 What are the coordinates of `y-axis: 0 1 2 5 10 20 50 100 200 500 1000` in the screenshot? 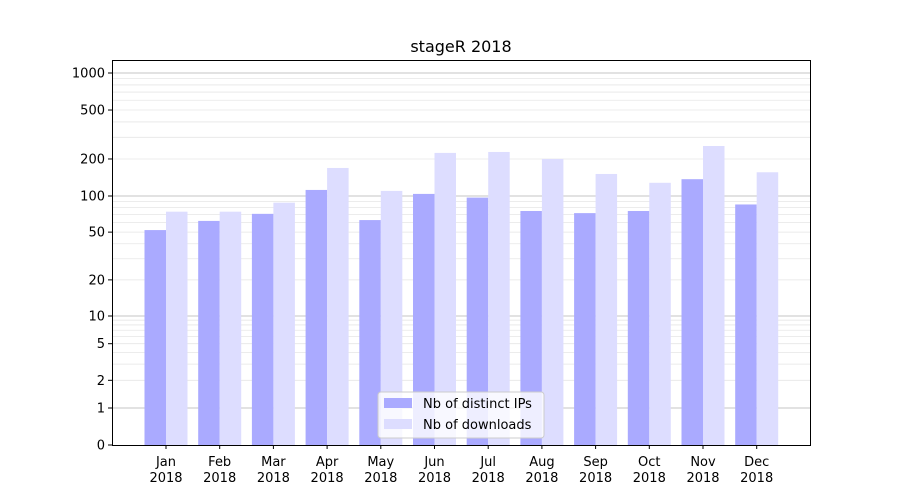 It's located at (92, 260).